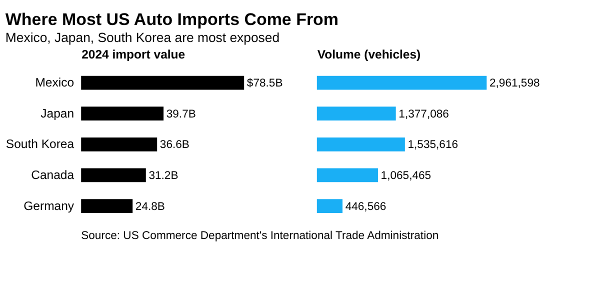 This screenshot has height=307, width=614. What do you see at coordinates (264, 84) in the screenshot?
I see `data-label: $78.5B` at bounding box center [264, 84].